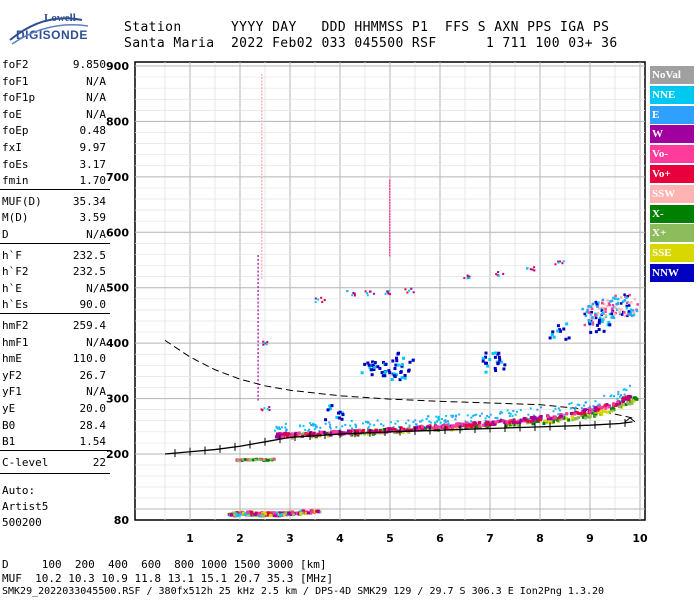 This screenshot has width=700, height=600. What do you see at coordinates (15, 81) in the screenshot?
I see `param-name: foF1` at bounding box center [15, 81].